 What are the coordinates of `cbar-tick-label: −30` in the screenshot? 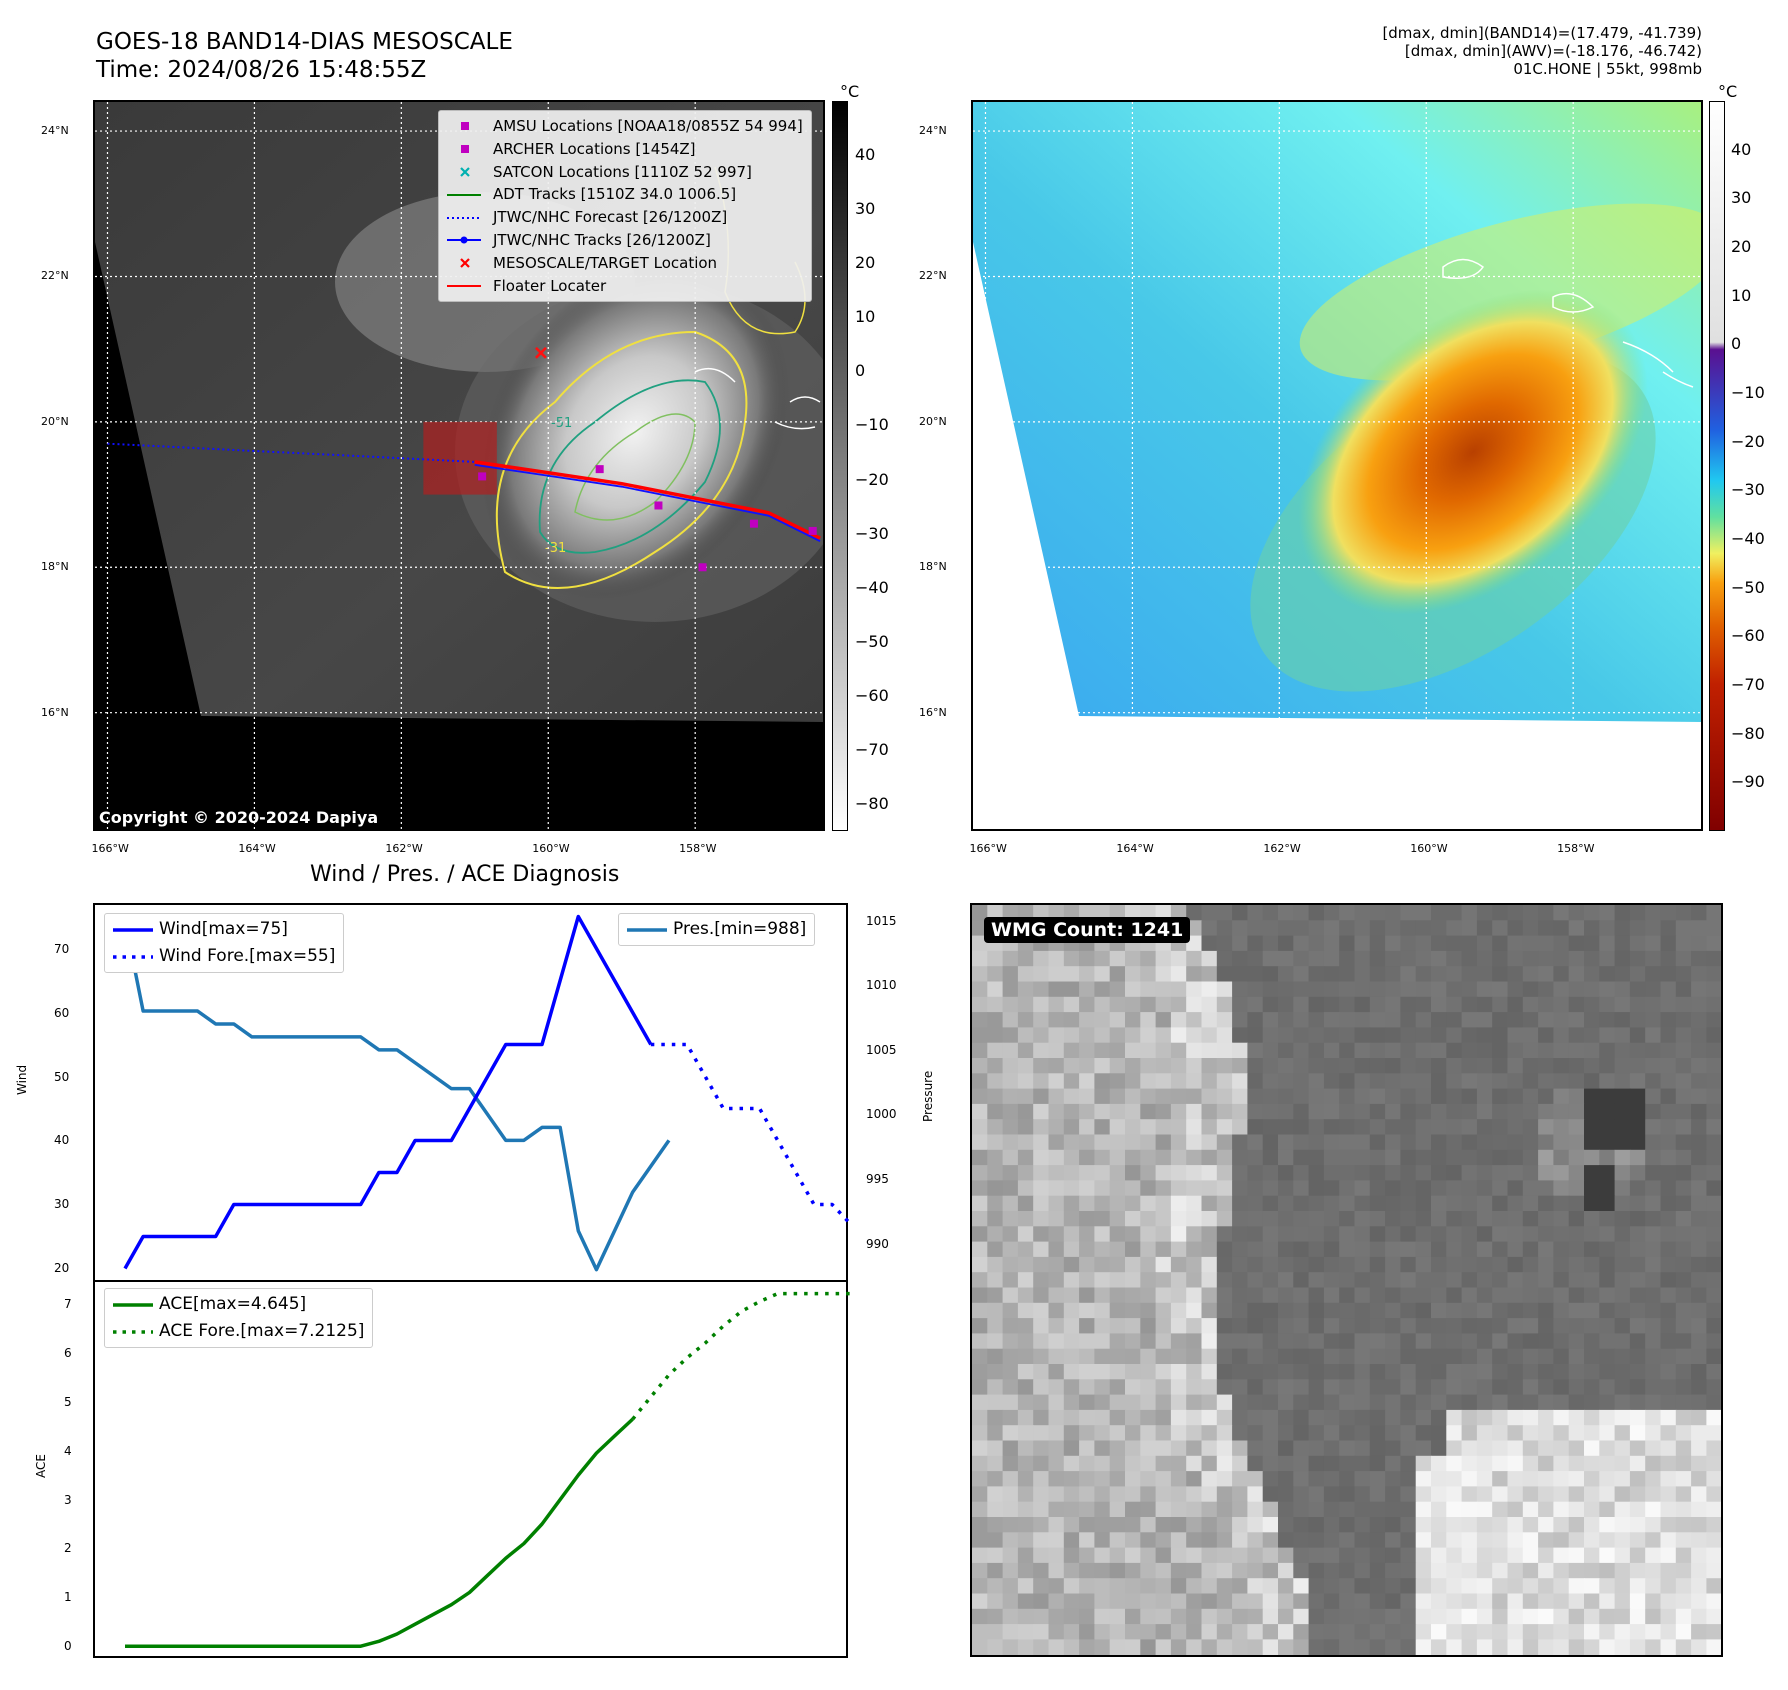 It's located at (1748, 490).